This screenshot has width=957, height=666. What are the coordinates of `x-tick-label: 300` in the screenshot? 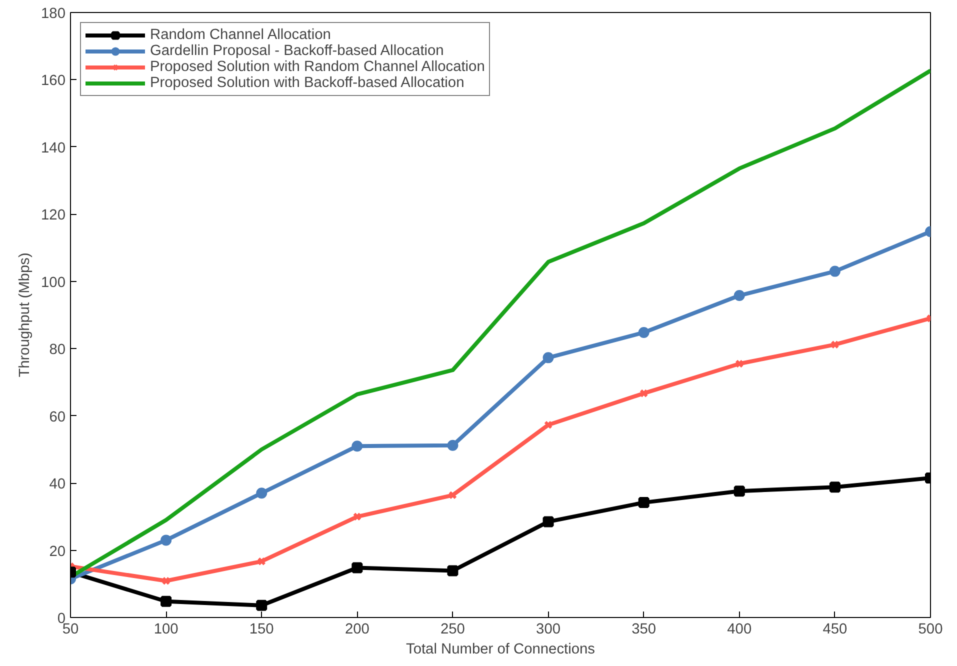 It's located at (548, 630).